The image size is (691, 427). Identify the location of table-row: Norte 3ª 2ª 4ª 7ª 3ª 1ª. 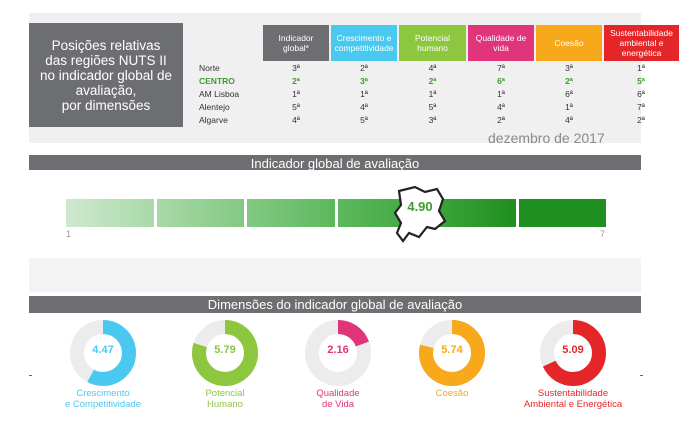
(431, 67).